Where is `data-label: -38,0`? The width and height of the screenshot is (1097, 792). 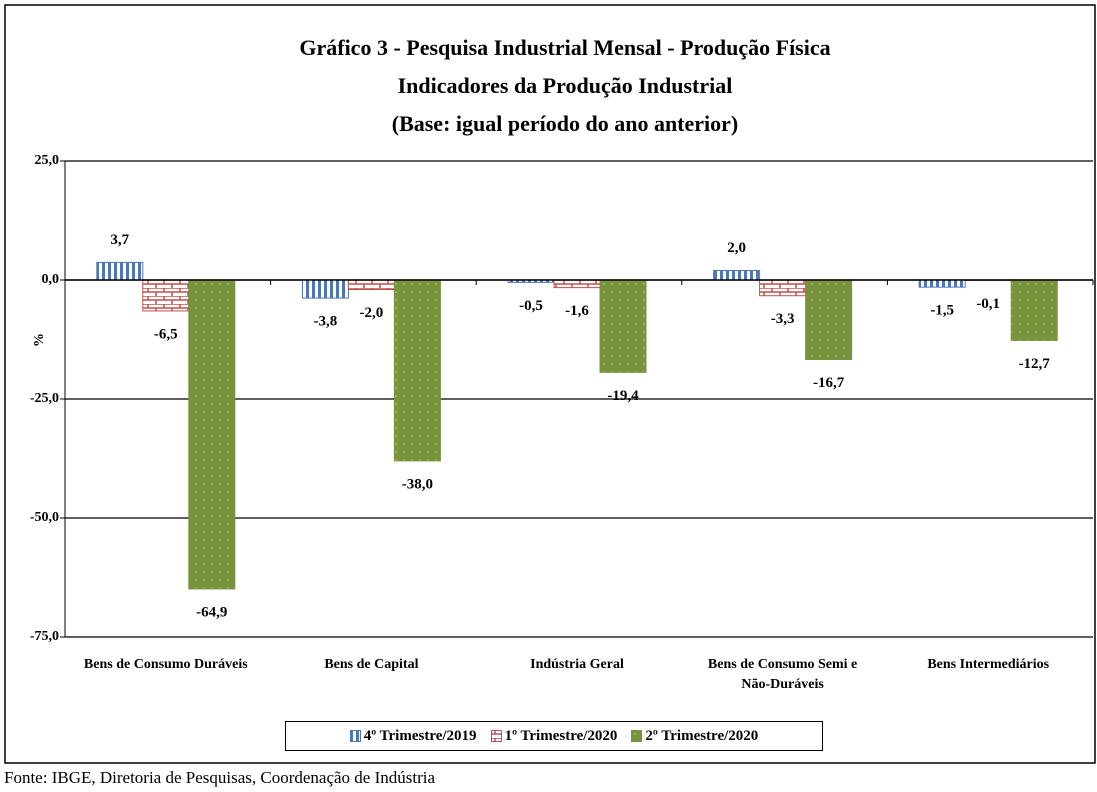 data-label: -38,0 is located at coordinates (417, 484).